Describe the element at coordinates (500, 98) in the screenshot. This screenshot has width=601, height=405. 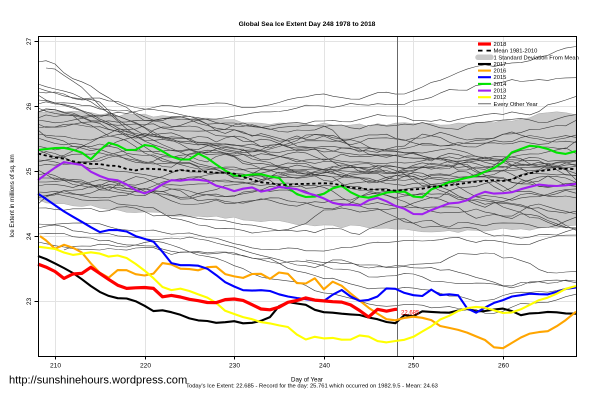
I see `svg-text: 2012` at that location.